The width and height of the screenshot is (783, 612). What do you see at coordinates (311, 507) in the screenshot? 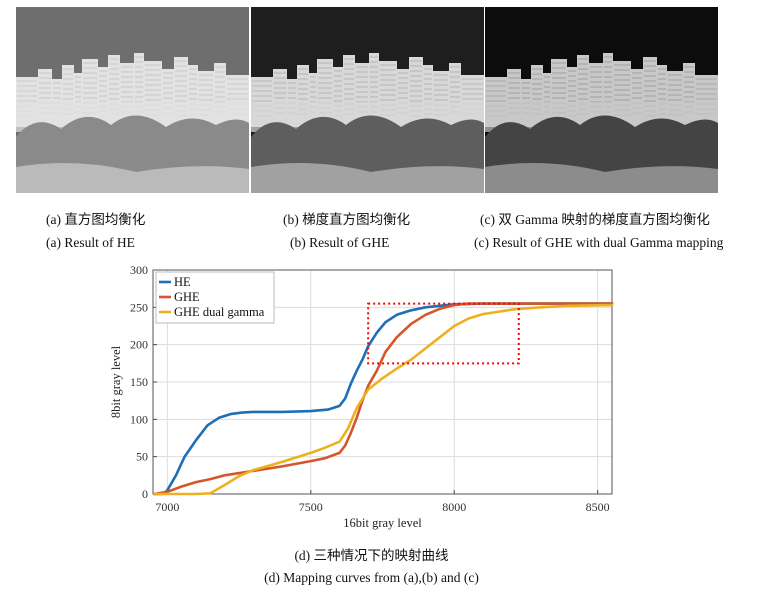
I see `x-tick-label: 7500` at bounding box center [311, 507].